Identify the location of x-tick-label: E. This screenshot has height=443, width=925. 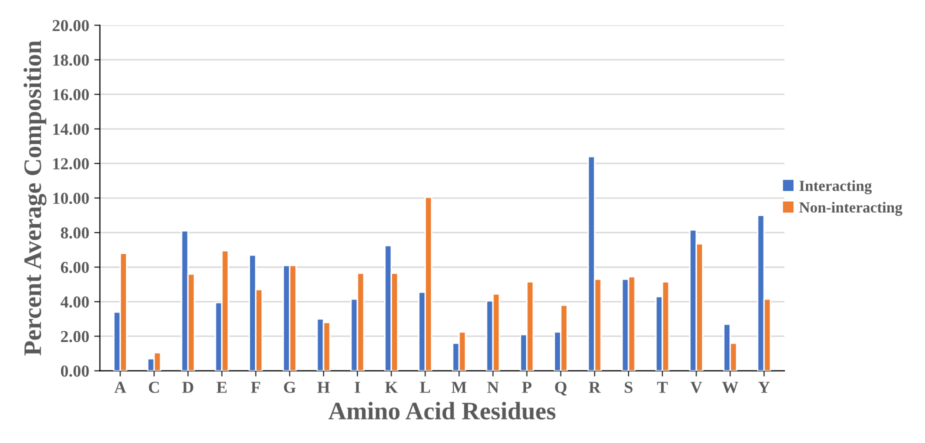
(221, 387).